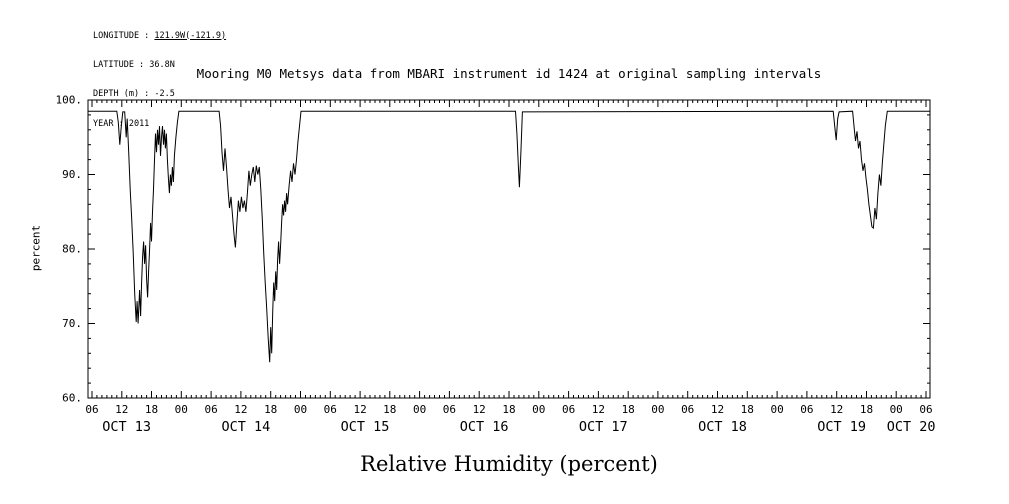 The height and width of the screenshot is (504, 1009). I want to click on longitude-value: 121.9W(-121.9), so click(190, 35).